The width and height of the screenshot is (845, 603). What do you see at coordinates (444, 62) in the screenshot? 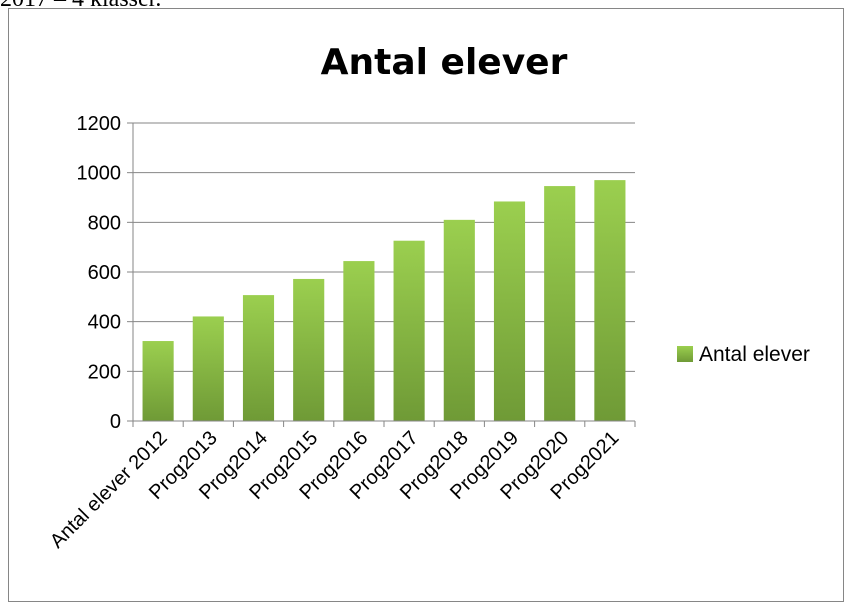
I see `chart-title: Antal elever` at bounding box center [444, 62].